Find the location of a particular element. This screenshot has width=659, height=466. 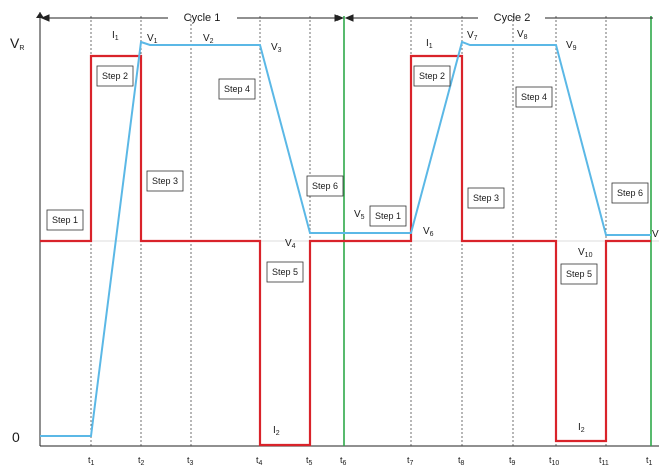

time-label-t4: t4 is located at coordinates (259, 460).